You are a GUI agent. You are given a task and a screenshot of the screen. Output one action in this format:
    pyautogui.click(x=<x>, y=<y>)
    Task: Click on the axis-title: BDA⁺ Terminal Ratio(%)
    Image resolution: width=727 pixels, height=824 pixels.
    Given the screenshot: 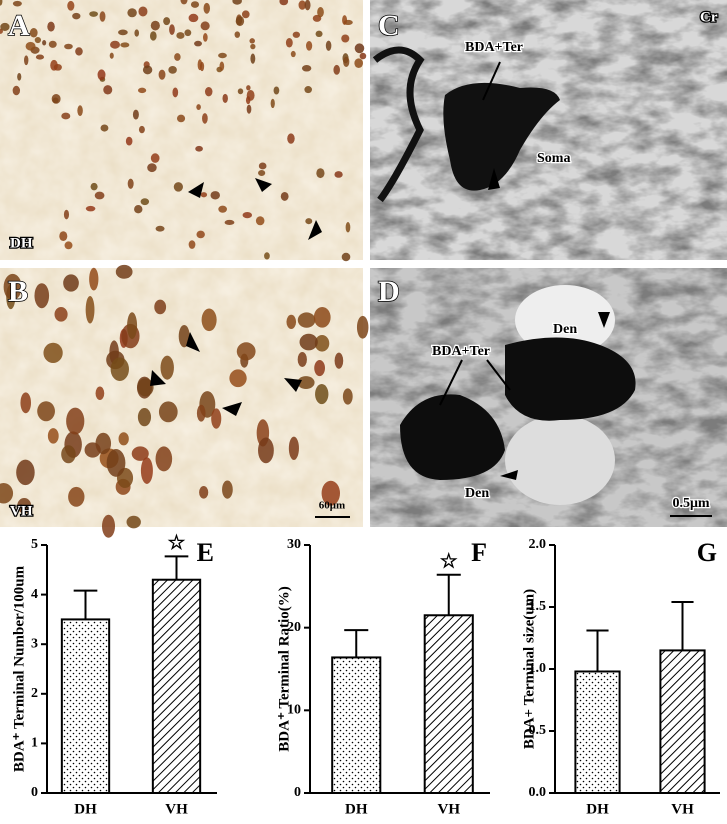 What is the action you would take?
    pyautogui.click(x=284, y=668)
    